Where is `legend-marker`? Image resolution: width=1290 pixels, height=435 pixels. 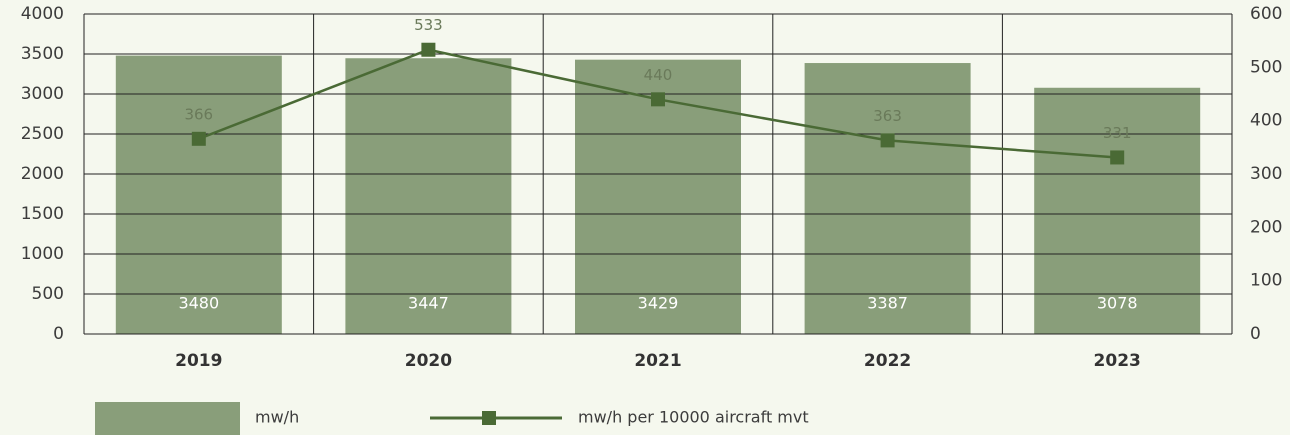
legend-marker is located at coordinates (489, 418).